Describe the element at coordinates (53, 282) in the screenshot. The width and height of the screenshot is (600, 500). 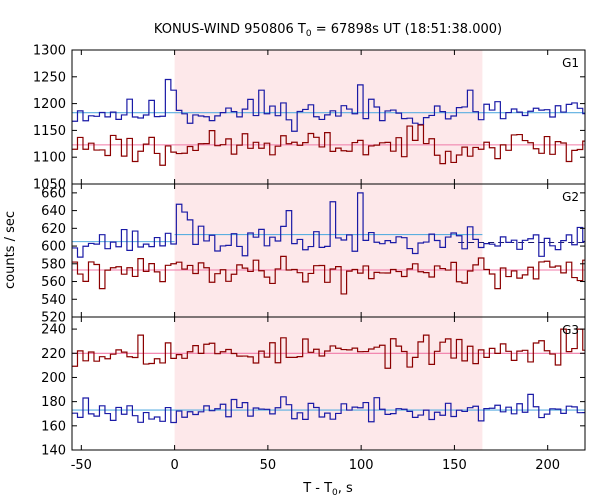
I see `y-tick-label: 560` at that location.